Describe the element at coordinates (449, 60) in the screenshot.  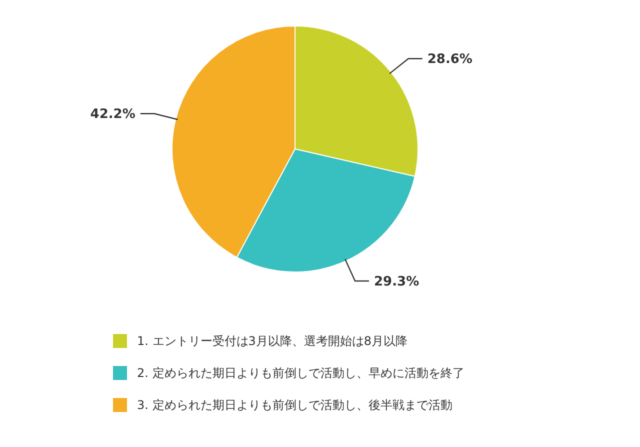
I see `data-label: 28.6%` at that location.